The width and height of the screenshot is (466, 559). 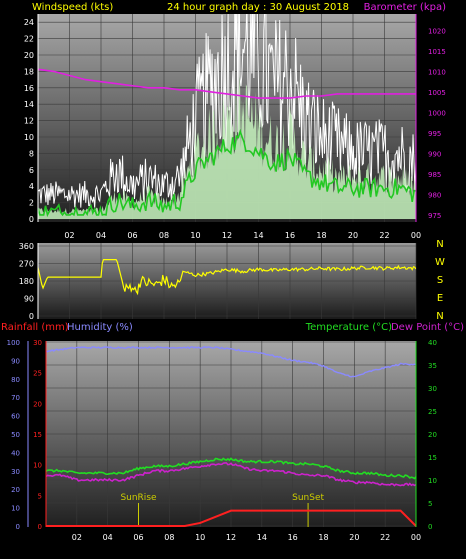 What do you see at coordinates (231, 468) in the screenshot?
I see `temperature-series` at bounding box center [231, 468].